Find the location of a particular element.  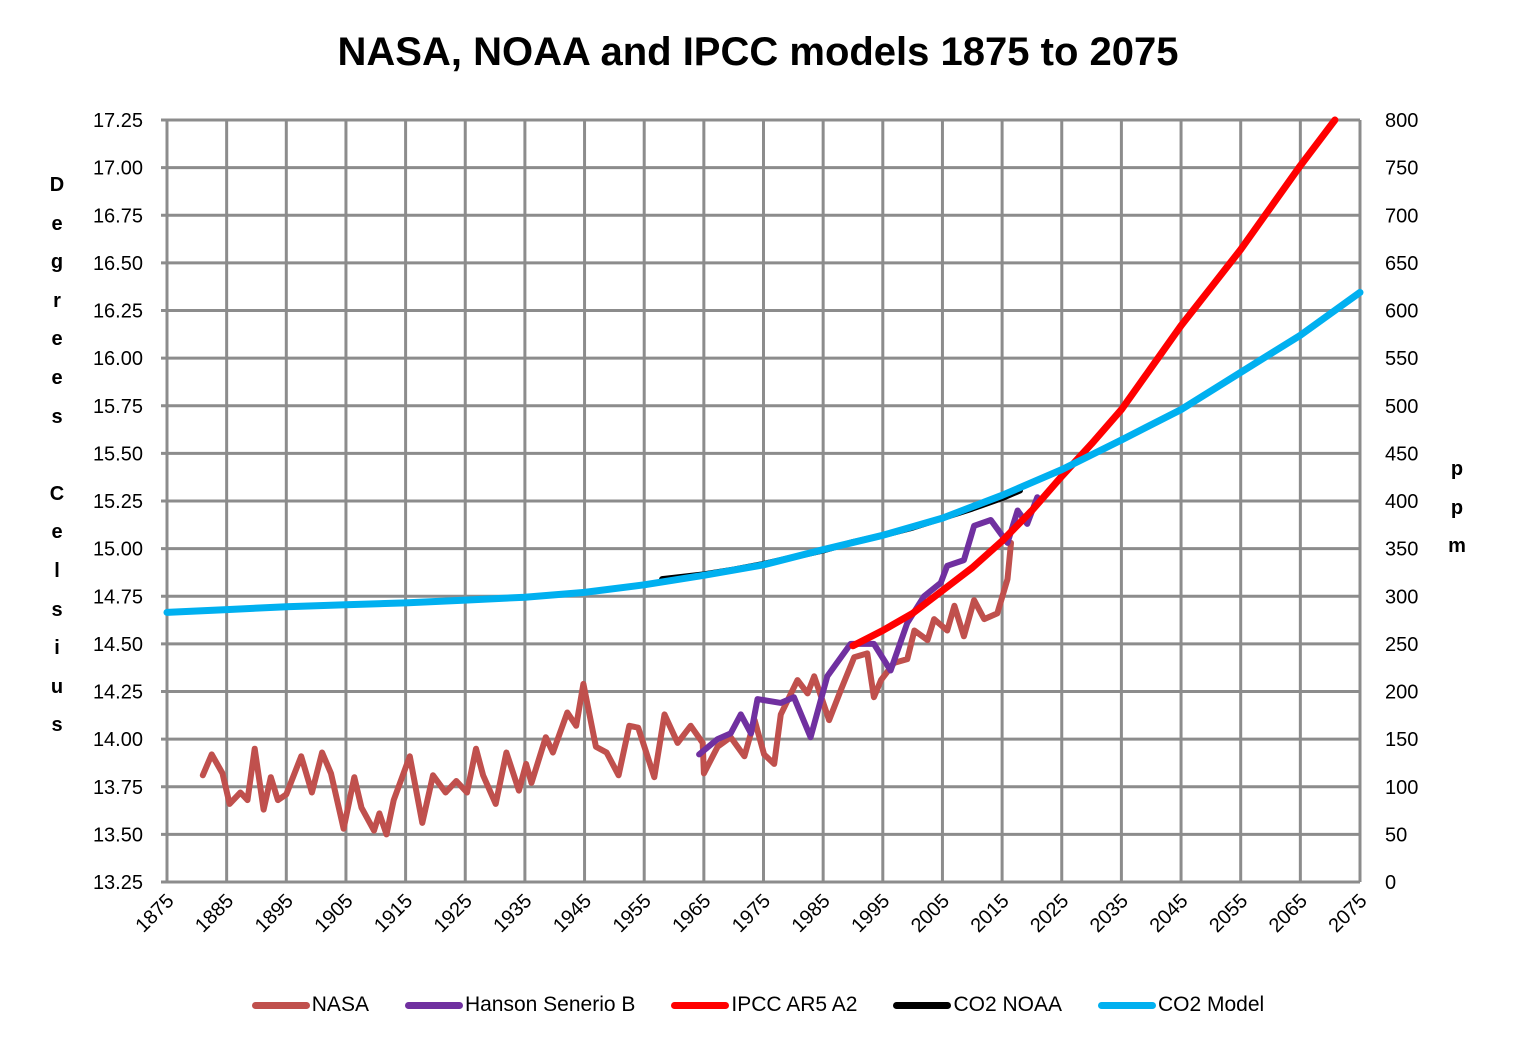

legend-item: CO2 Model is located at coordinates (1181, 1005).